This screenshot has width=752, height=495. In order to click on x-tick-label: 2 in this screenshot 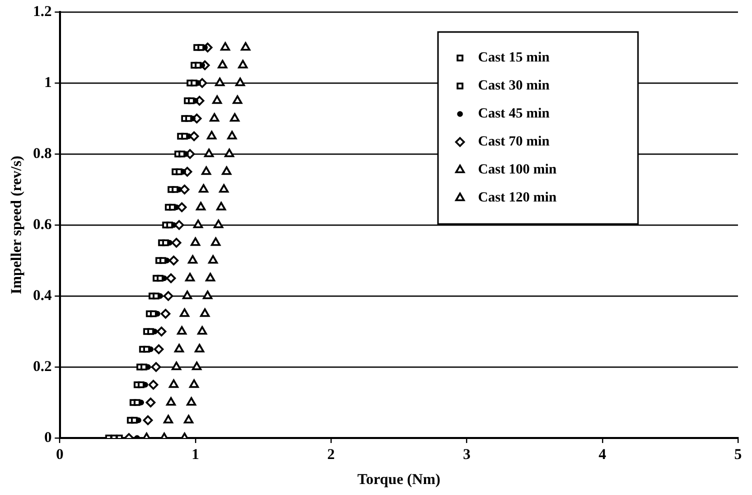, I will do `click(331, 454)`.